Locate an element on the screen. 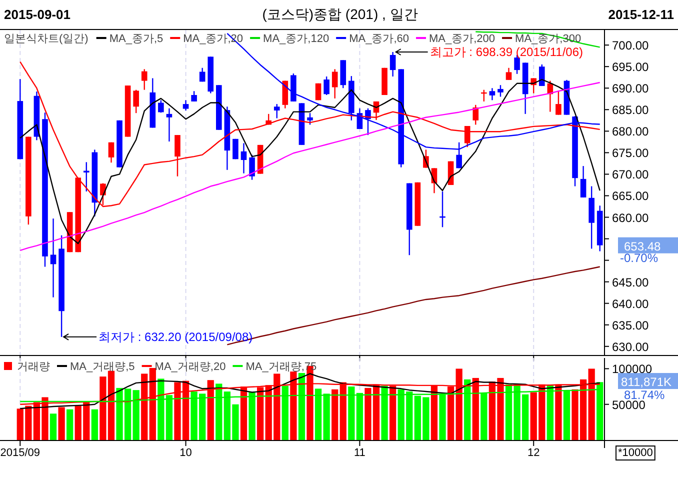 The height and width of the screenshot is (484, 678). y-tick-label: 685.00 is located at coordinates (631, 110).